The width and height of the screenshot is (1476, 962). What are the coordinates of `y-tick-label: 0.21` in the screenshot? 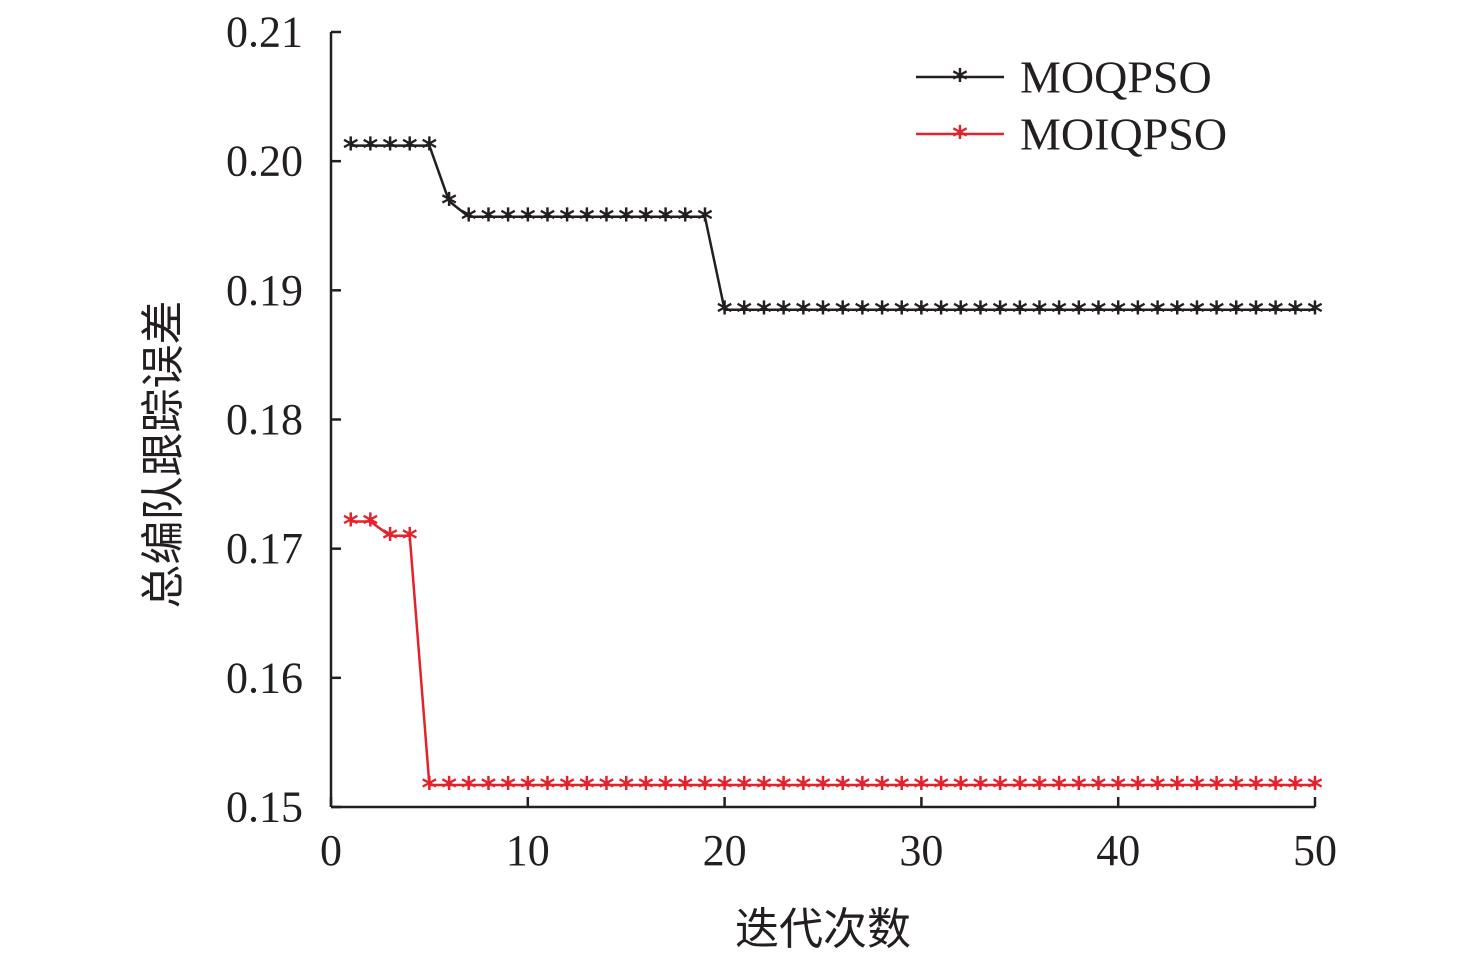 It's located at (264, 32).